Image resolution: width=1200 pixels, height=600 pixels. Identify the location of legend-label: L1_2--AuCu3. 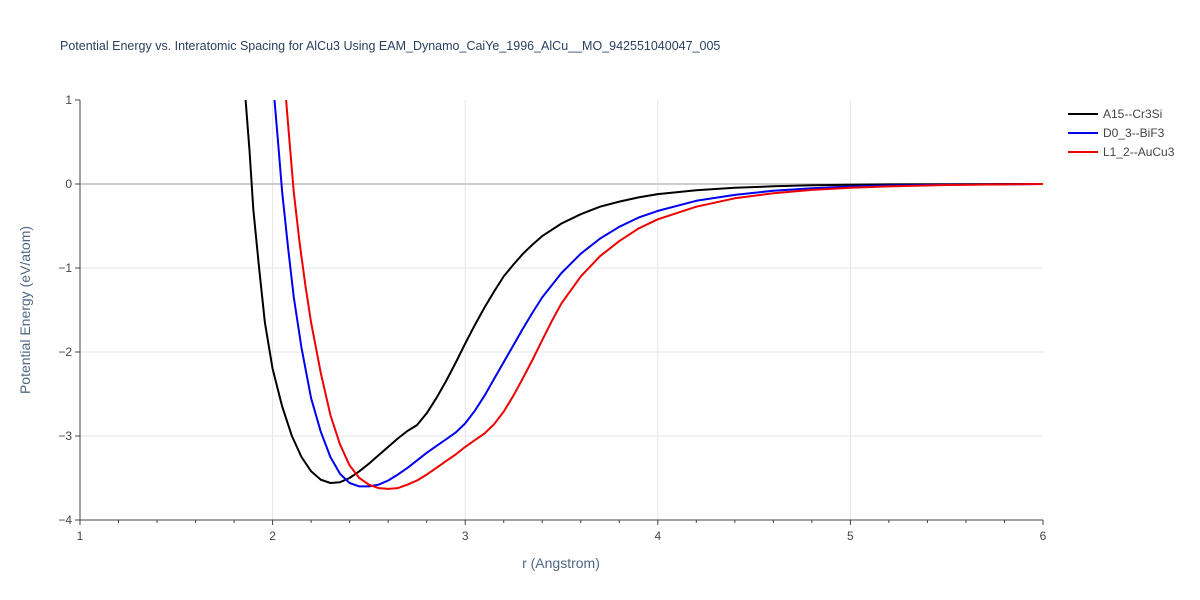
(1139, 152).